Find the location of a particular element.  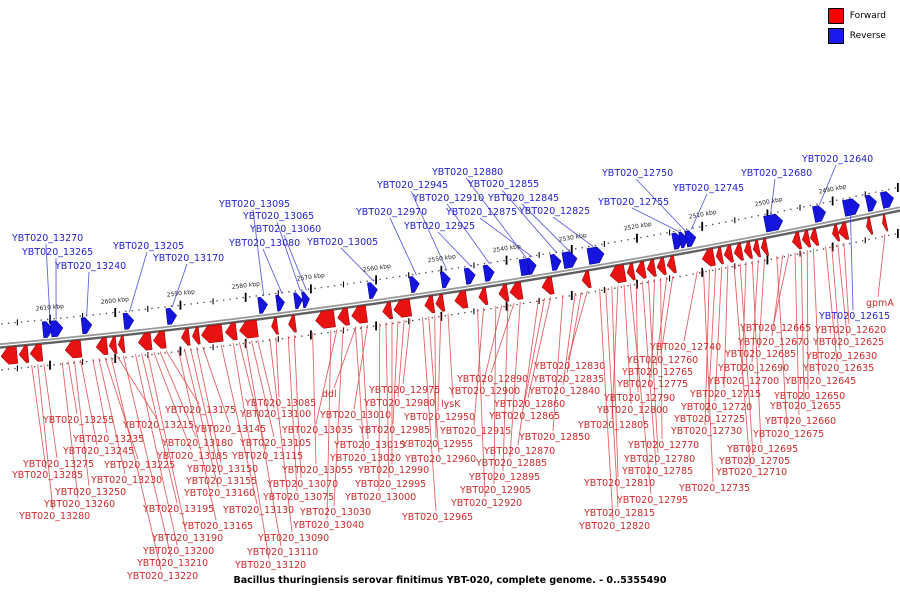

gene-label: YBT020_12890 is located at coordinates (492, 379).